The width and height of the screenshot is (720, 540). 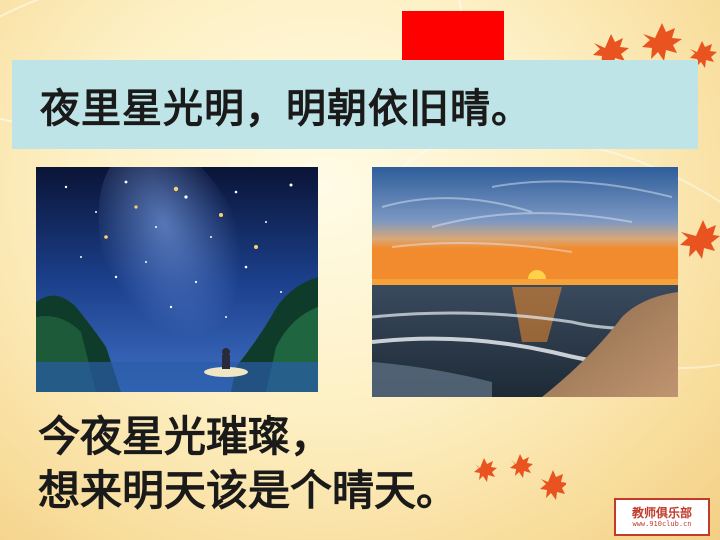 What do you see at coordinates (248, 490) in the screenshot?
I see `poem-line-2: 想来明天该是个晴天。` at bounding box center [248, 490].